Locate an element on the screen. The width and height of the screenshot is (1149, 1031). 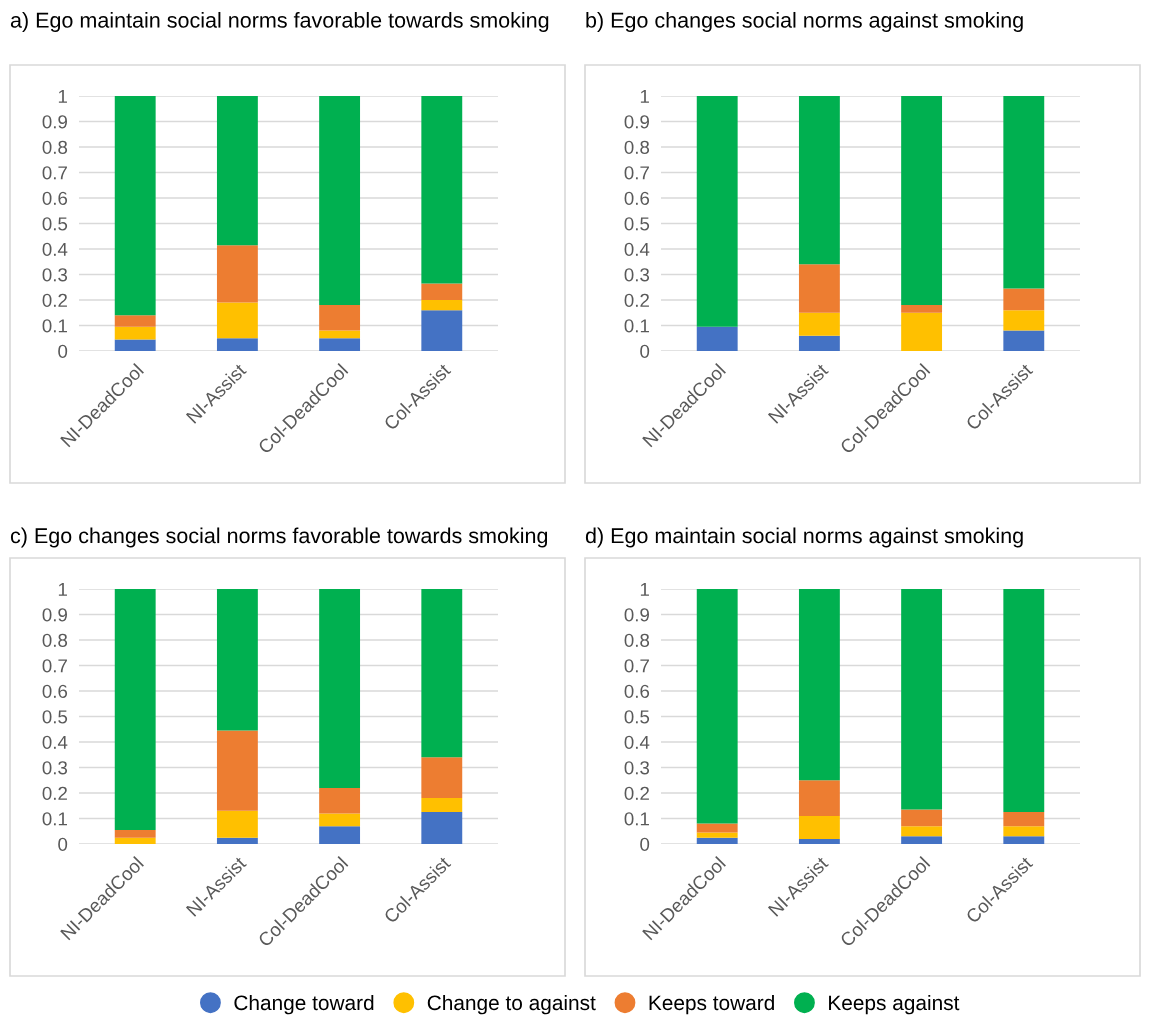
chart-title: d) Ego maintain social norms against smoking is located at coordinates (804, 537).